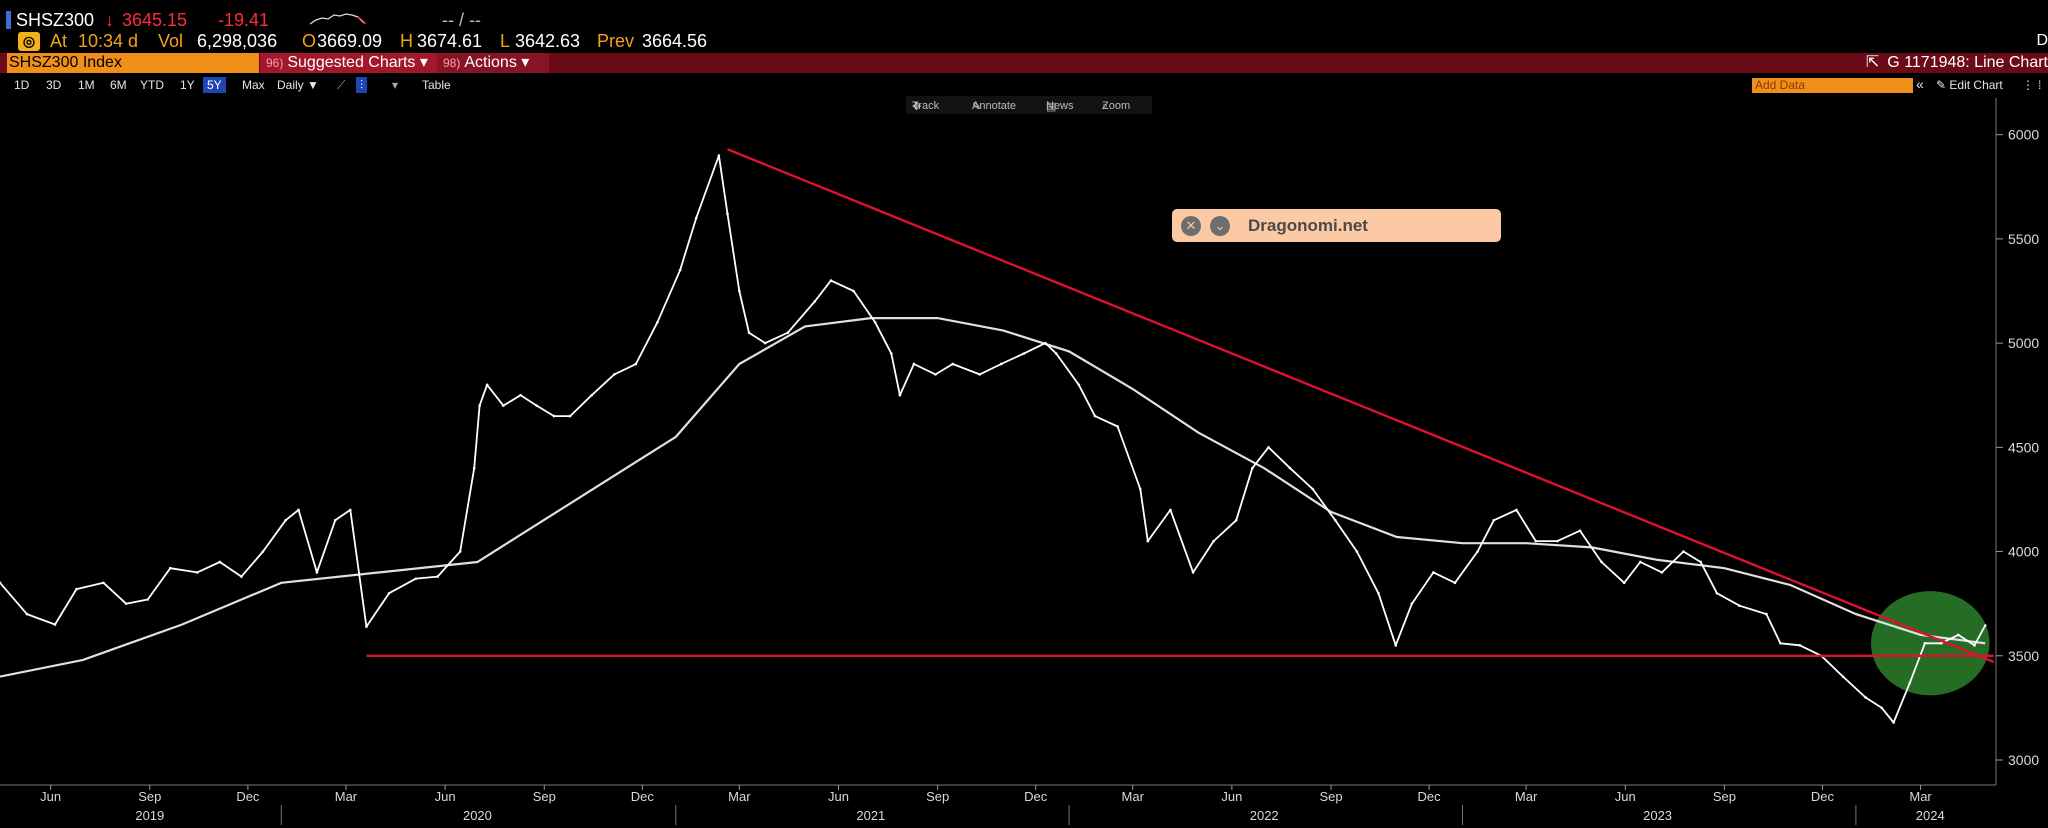  I want to click on bid-ask: -- / --, so click(461, 20).